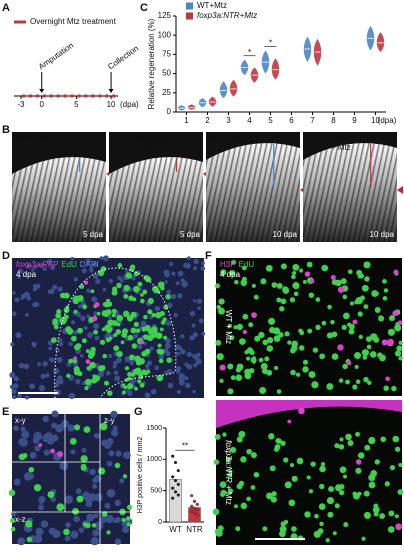  Describe the element at coordinates (291, 120) in the screenshot. I see `x-tick-label: 6` at that location.